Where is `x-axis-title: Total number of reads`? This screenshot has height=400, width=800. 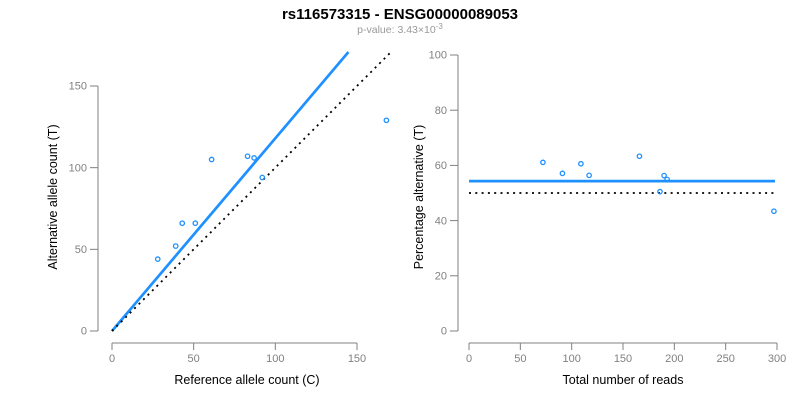 x-axis-title: Total number of reads is located at coordinates (623, 380).